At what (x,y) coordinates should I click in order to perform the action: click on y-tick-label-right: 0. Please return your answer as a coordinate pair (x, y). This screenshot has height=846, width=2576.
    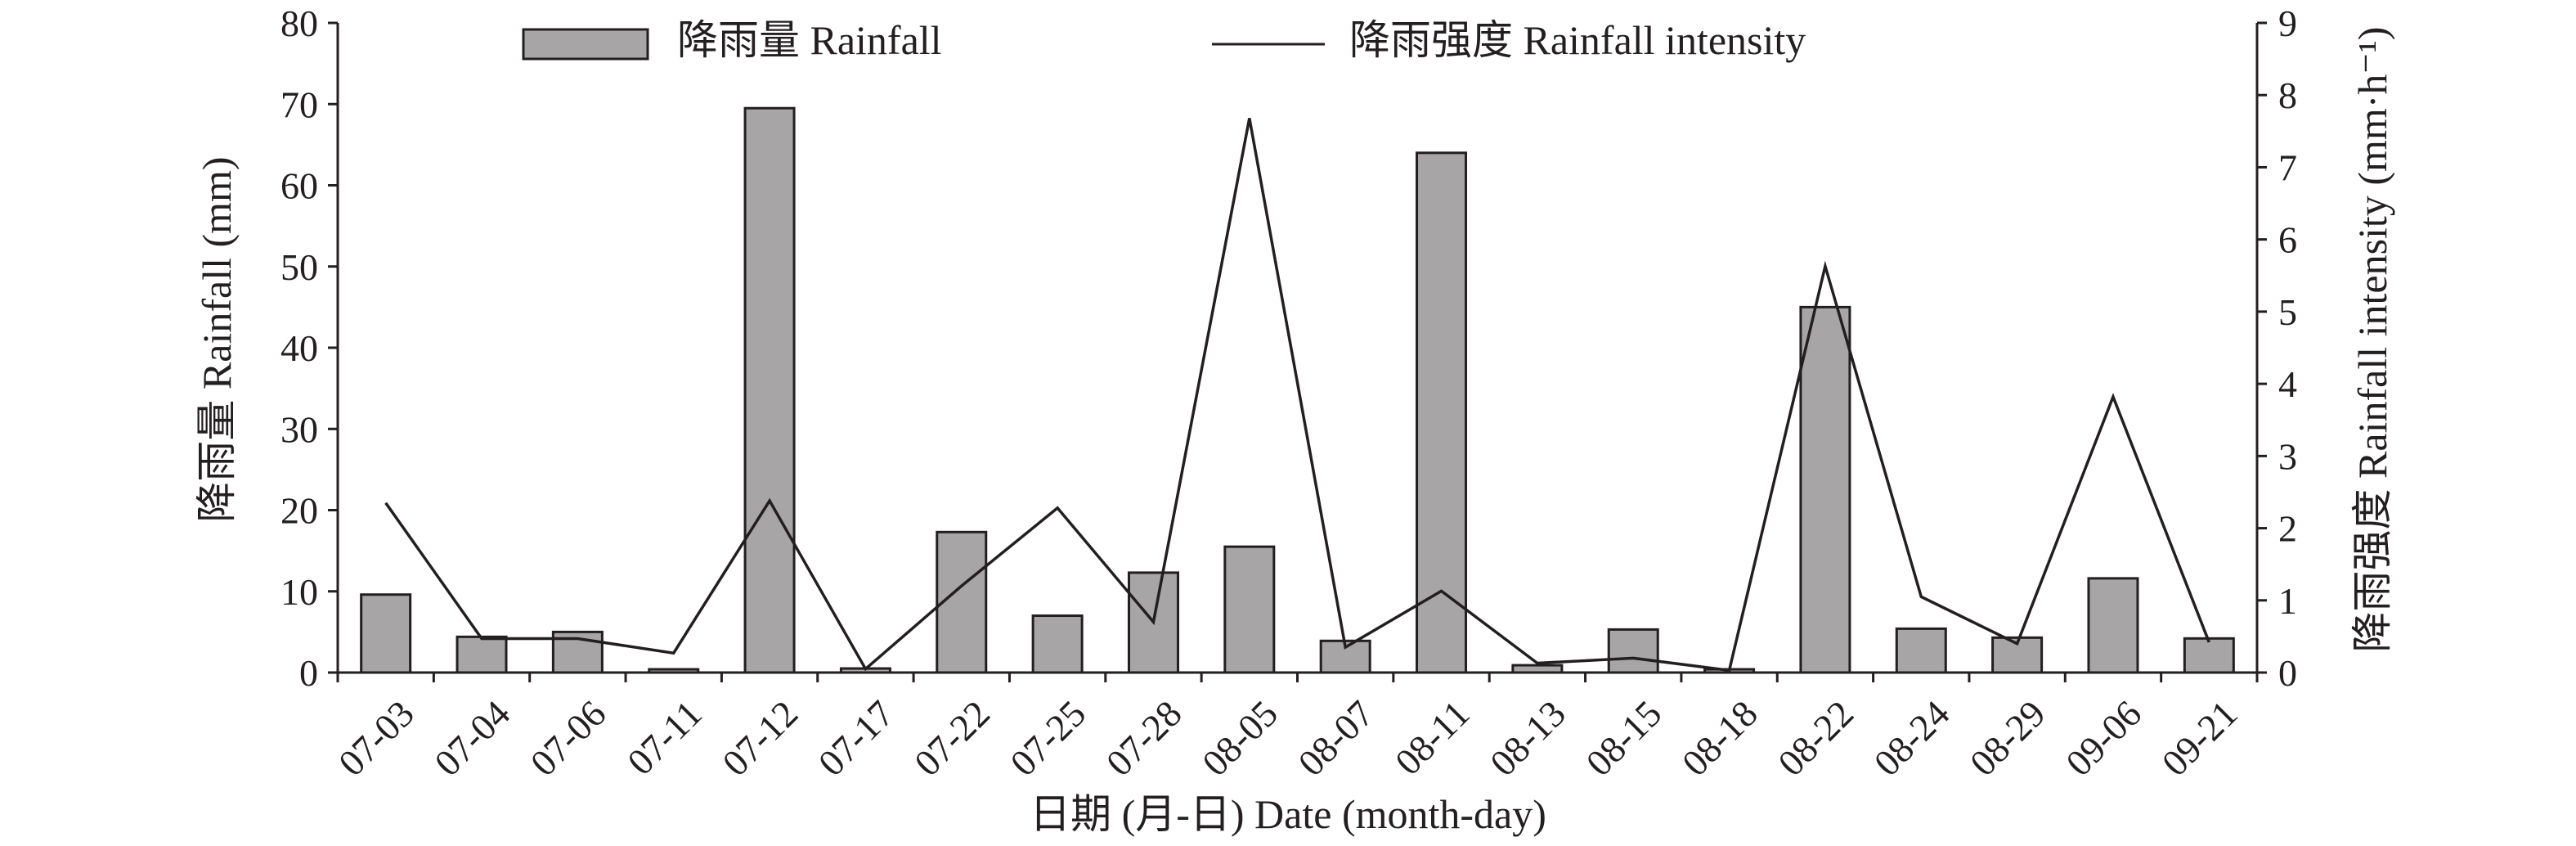
    Looking at the image, I should click on (2287, 673).